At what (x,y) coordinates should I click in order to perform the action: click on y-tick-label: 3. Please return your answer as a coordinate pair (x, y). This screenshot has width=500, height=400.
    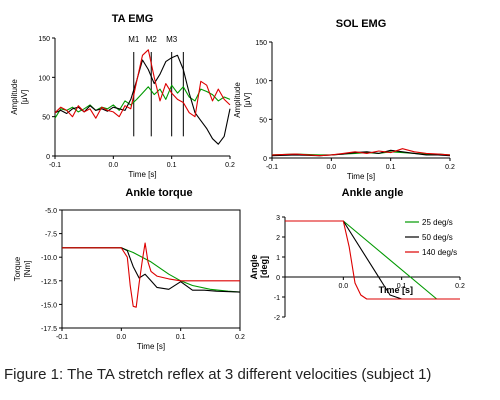
    Looking at the image, I should click on (278, 218).